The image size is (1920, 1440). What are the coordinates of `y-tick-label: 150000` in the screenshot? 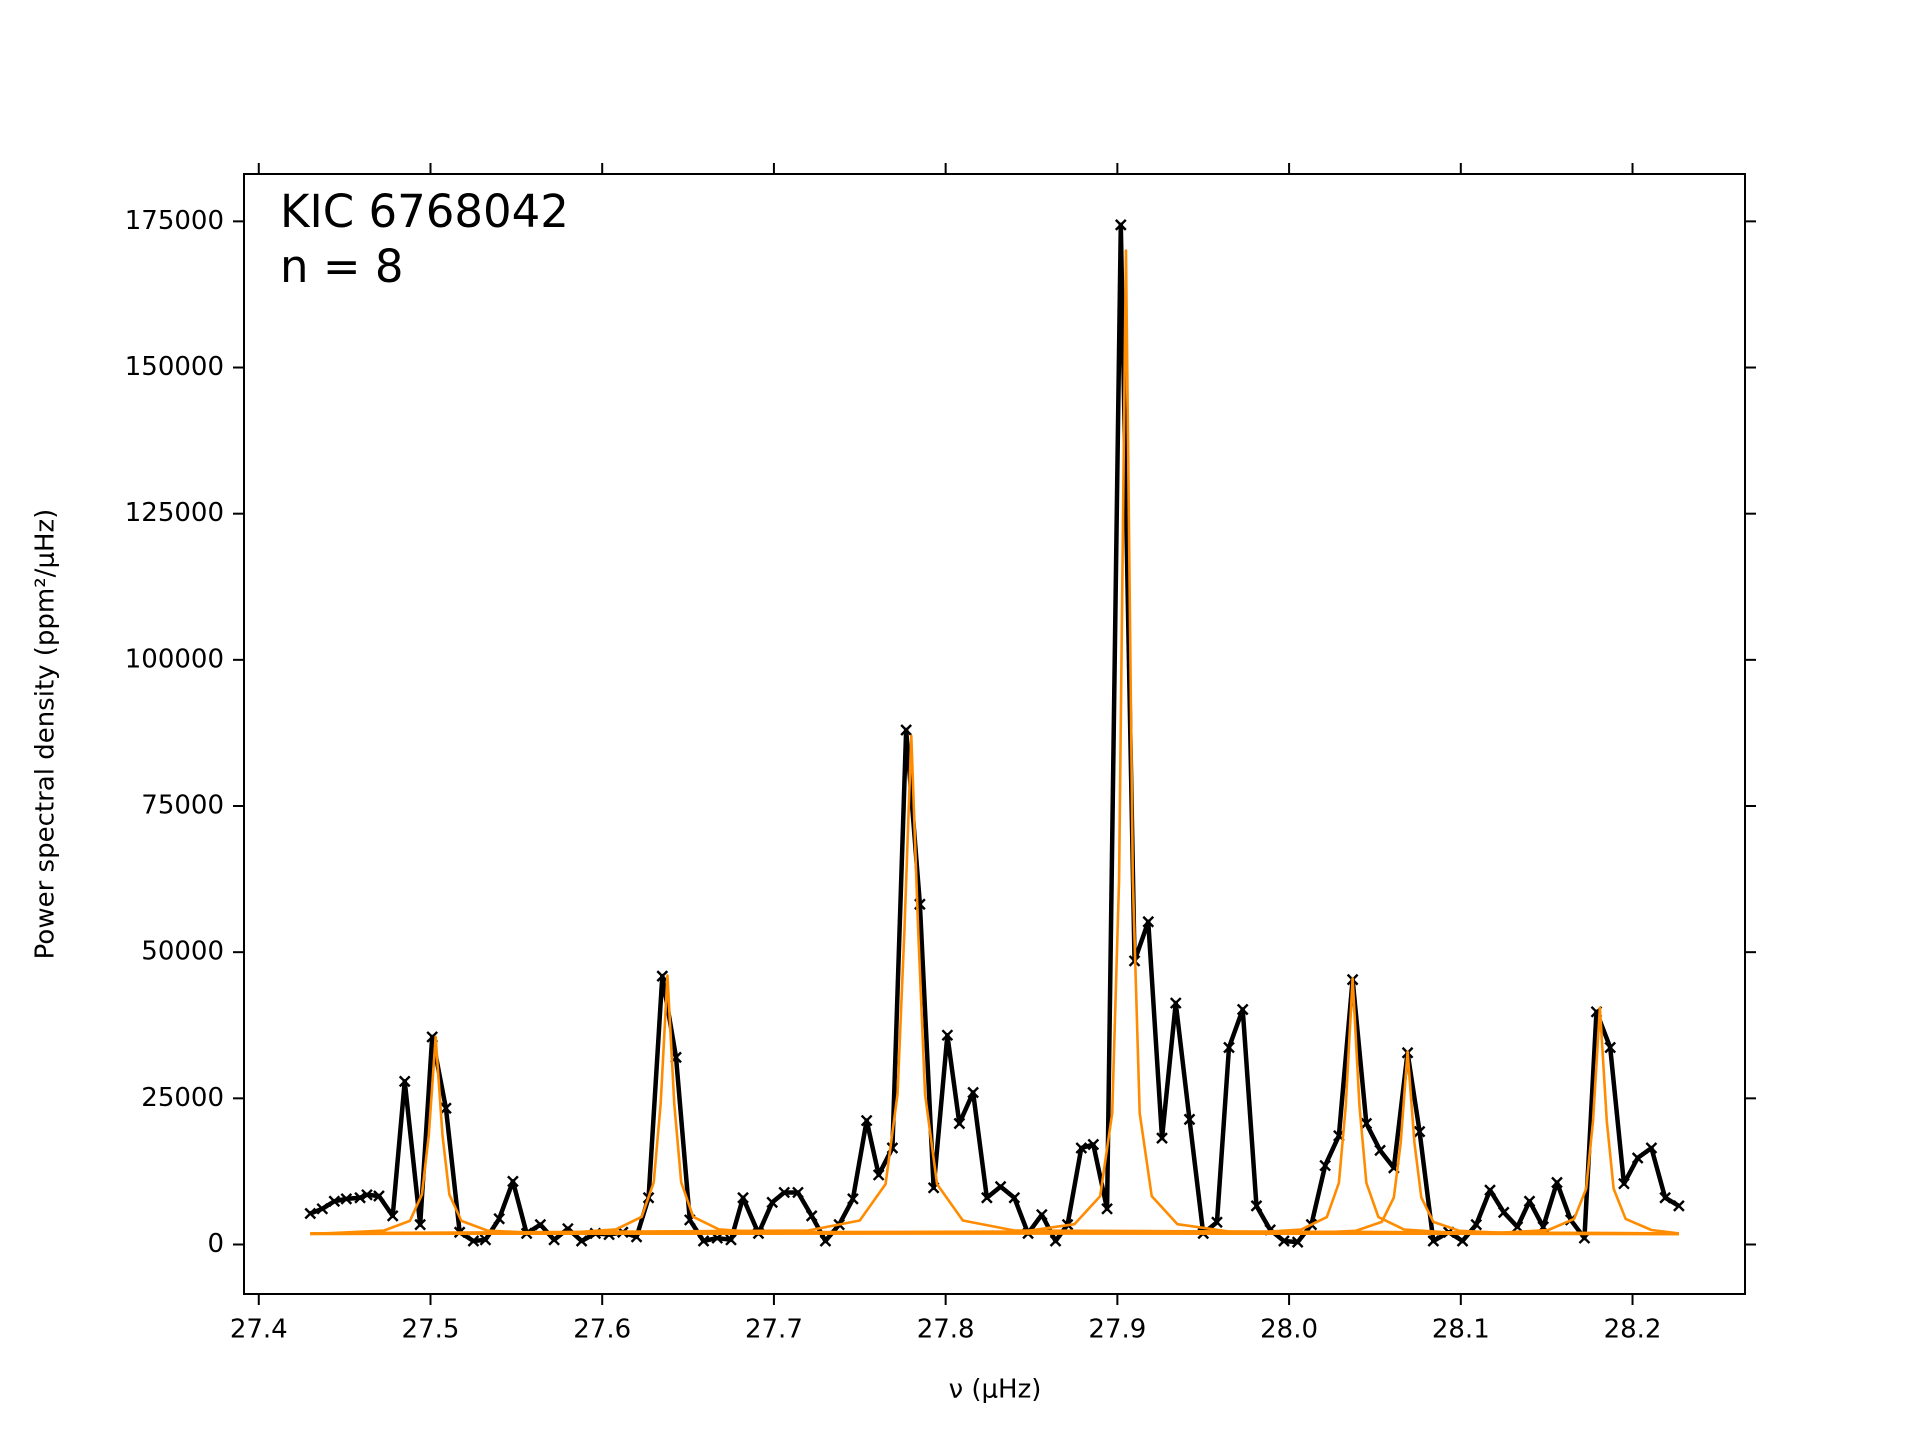 It's located at (174, 367).